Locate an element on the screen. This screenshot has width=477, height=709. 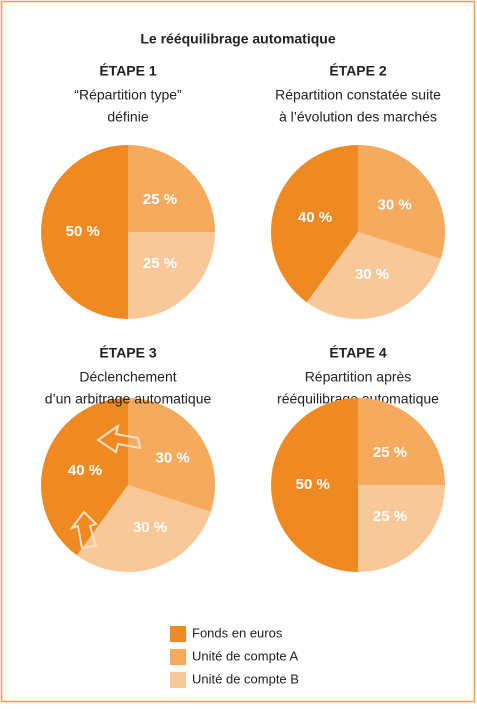
step-title: ÉTAPE 4 is located at coordinates (358, 353).